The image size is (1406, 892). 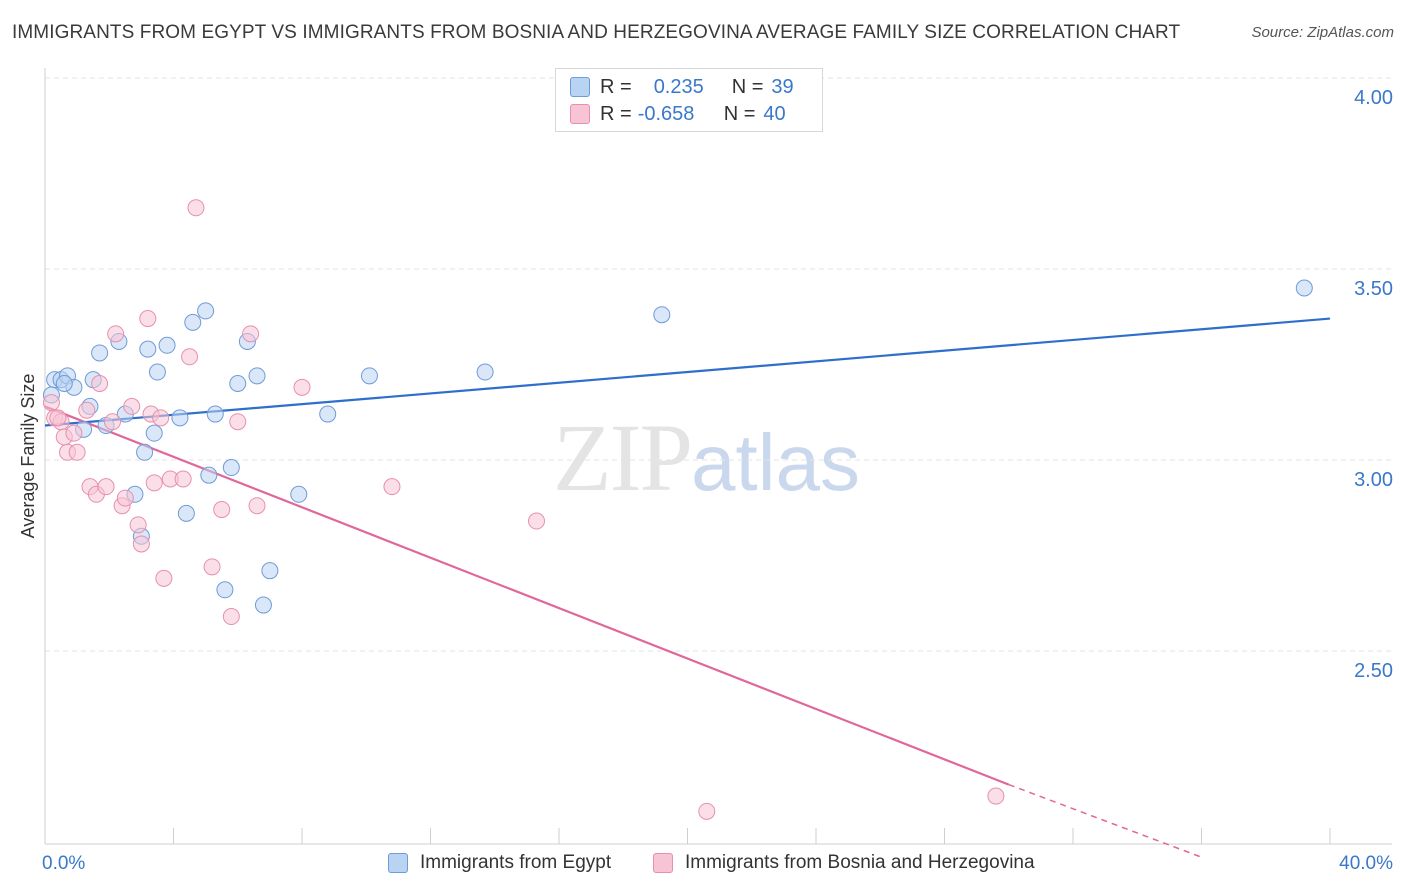 What do you see at coordinates (689, 100) in the screenshot?
I see `correlation-legend: R = 0.235 N = 39 R = -0.658 N = 40` at bounding box center [689, 100].